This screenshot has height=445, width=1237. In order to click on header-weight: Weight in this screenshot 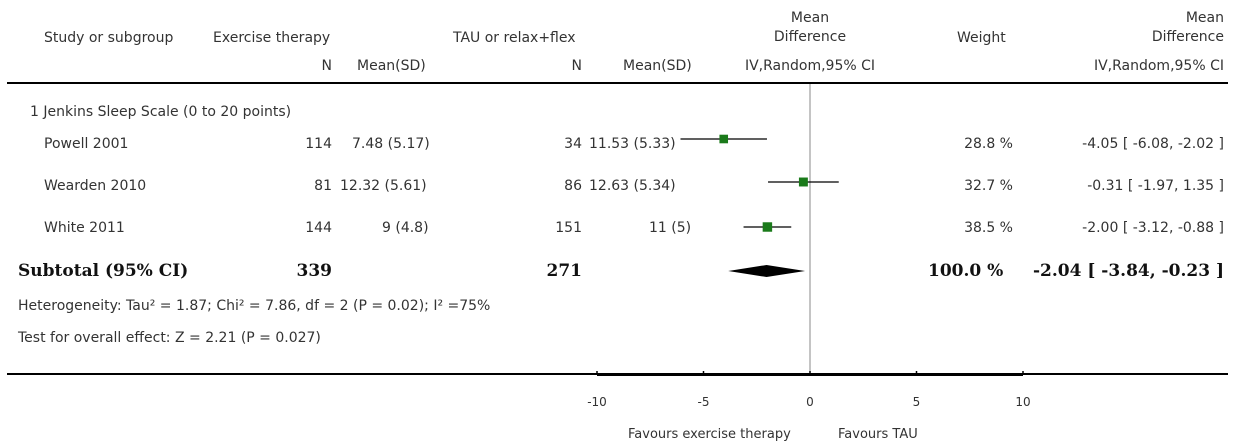, I will do `click(981, 38)`.